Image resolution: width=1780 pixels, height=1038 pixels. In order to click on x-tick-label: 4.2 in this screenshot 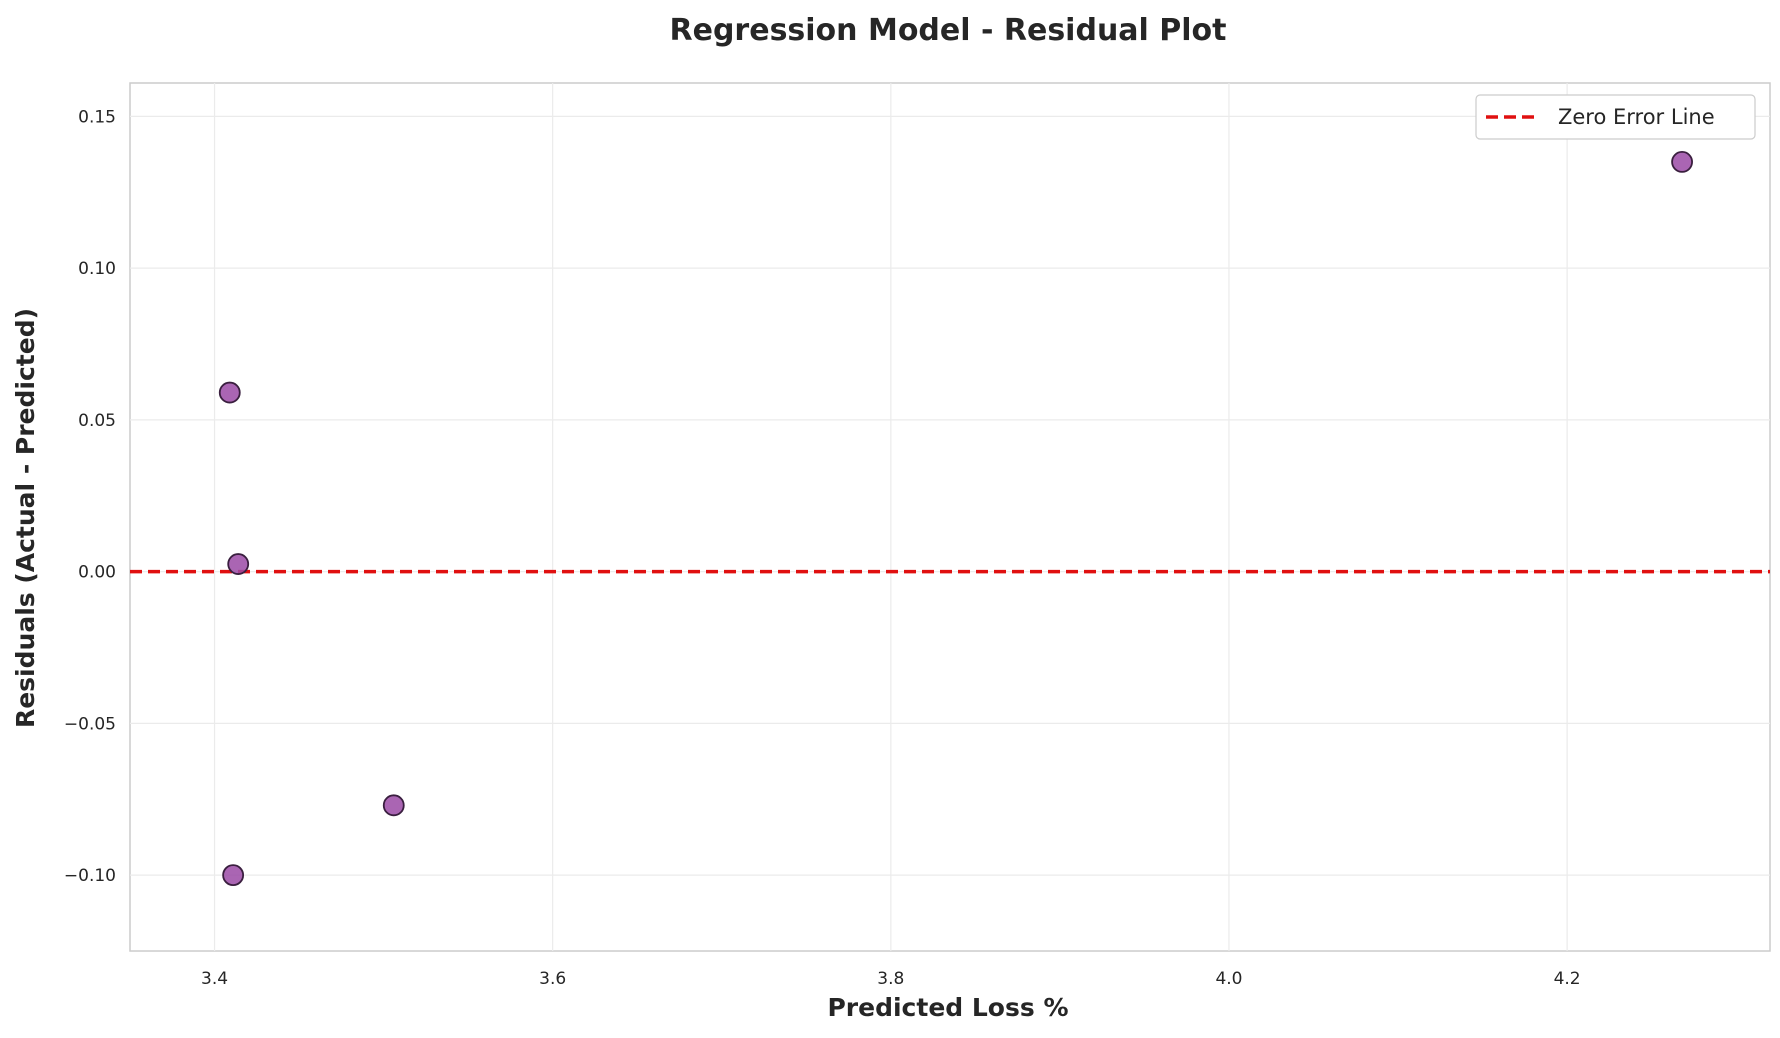, I will do `click(1567, 979)`.